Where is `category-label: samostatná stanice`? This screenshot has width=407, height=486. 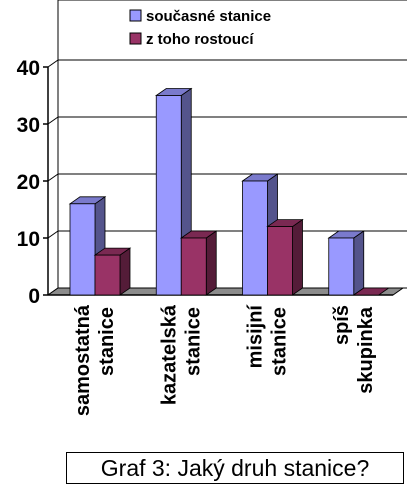
category-label: samostatná stanice is located at coordinates (95, 360).